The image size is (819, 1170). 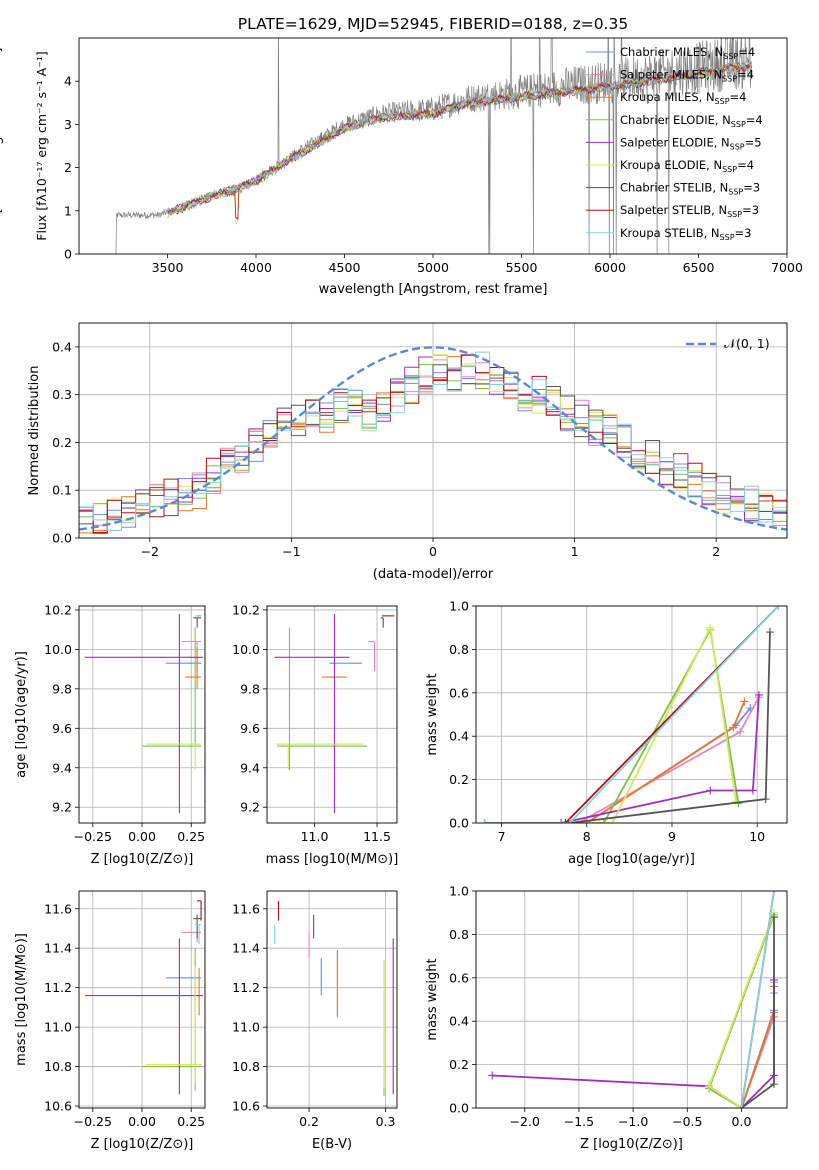 I want to click on mass-vs-extinction-panel: 0.2 0.3 10.6 10.8 11.0 11.2 11.4 11.6 E(B-V), so click(x=315, y=1021).